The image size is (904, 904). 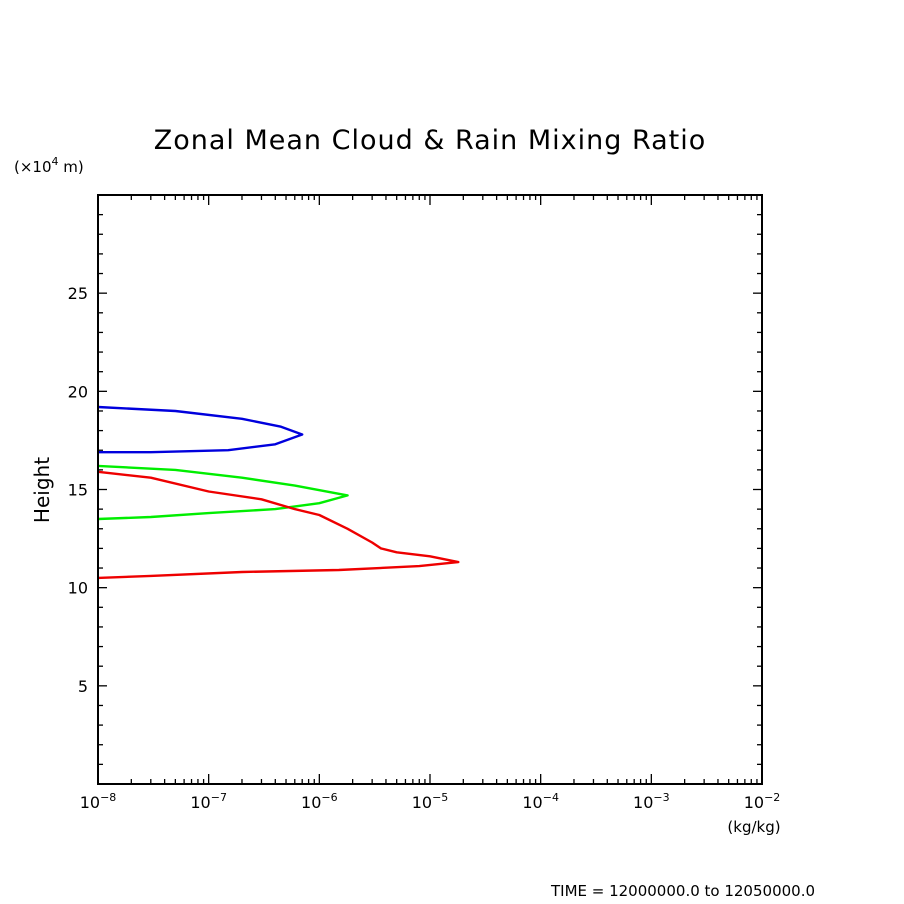 I want to click on y-tick-label: 25, so click(x=78, y=293).